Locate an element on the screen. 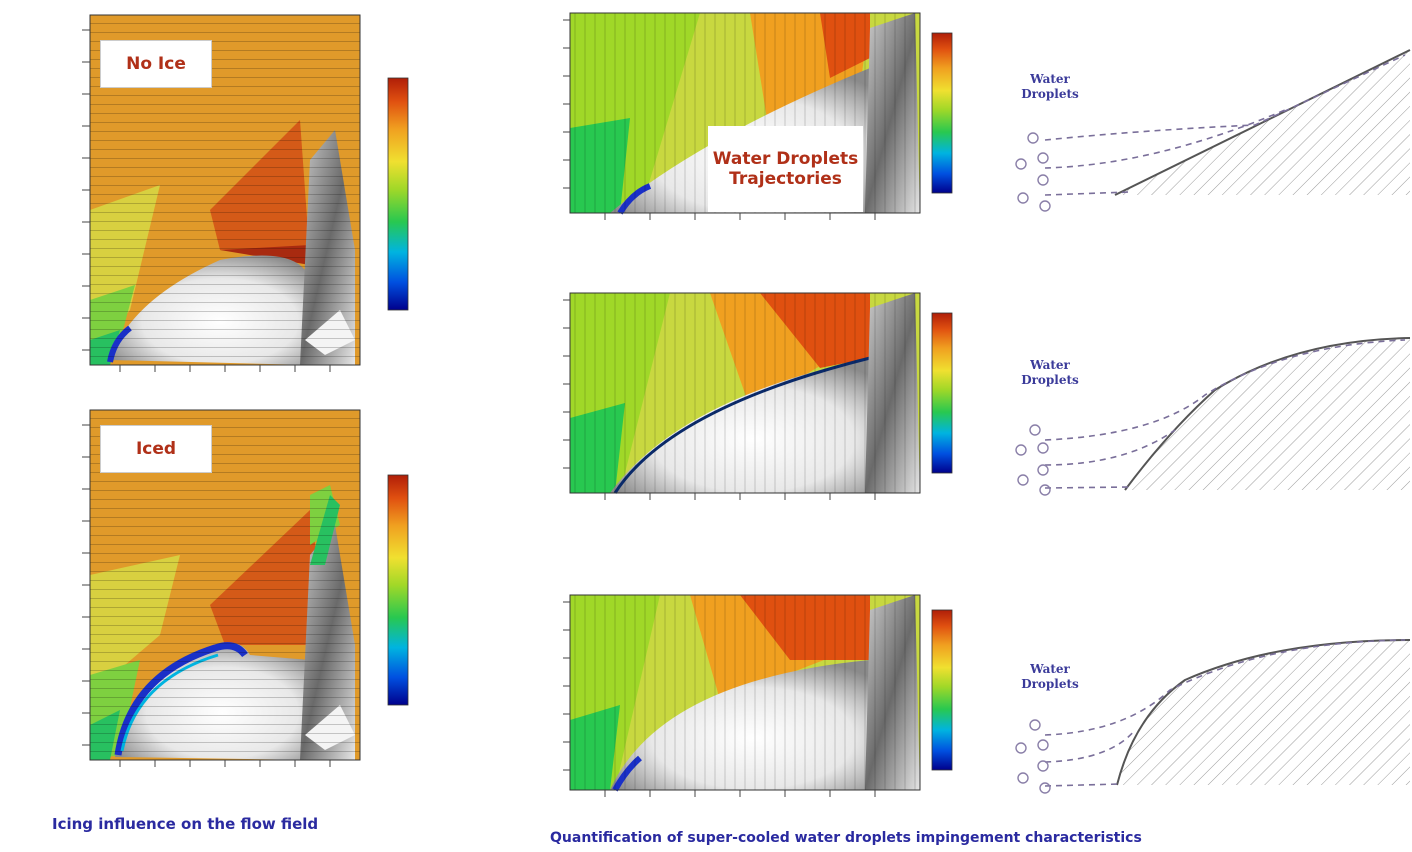 This screenshot has width=1412, height=852. droplet-sketch-2: Water Droplets is located at coordinates (1208, 420).